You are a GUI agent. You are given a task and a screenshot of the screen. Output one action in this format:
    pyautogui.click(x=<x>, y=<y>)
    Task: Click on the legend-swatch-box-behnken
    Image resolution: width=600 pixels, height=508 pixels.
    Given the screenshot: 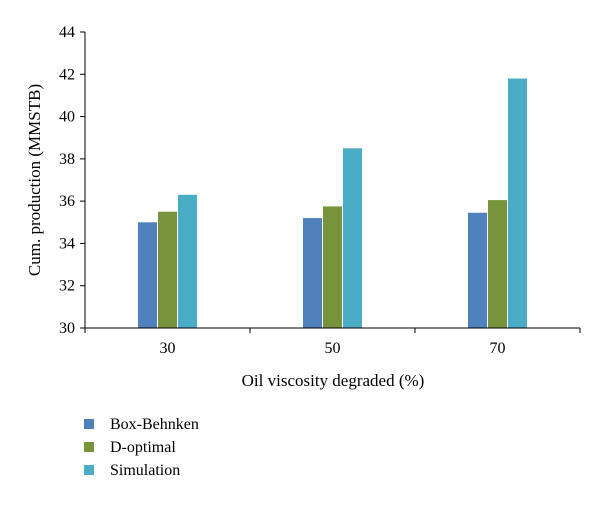 What is the action you would take?
    pyautogui.click(x=89, y=424)
    